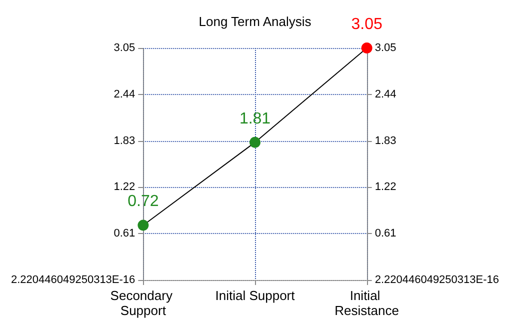 The width and height of the screenshot is (510, 330). I want to click on y-tick-label: 0.61, so click(125, 234).